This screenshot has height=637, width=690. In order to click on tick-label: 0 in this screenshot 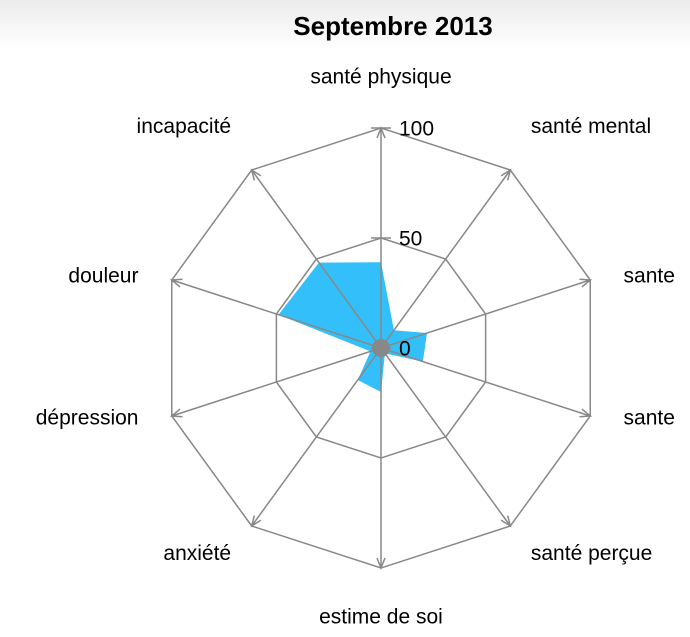, I will do `click(405, 349)`.